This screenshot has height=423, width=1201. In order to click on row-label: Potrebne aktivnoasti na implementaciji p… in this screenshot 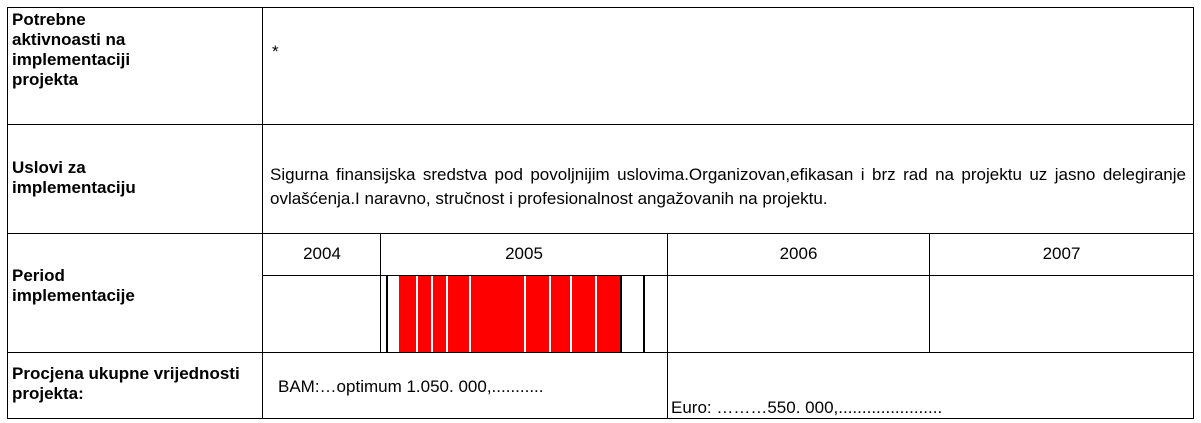, I will do `click(71, 49)`.